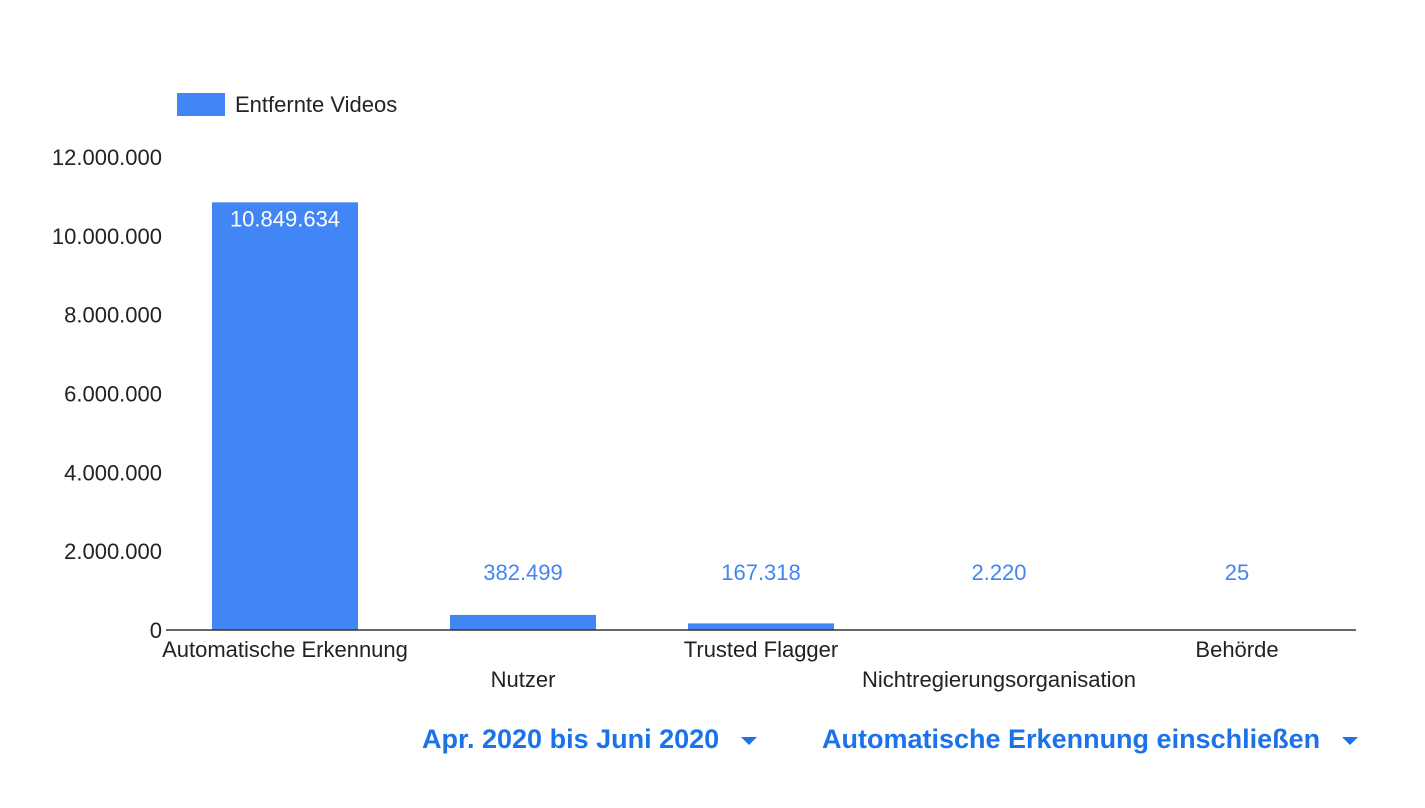  I want to click on x-category-label: Automatische Erkennung, so click(285, 649).